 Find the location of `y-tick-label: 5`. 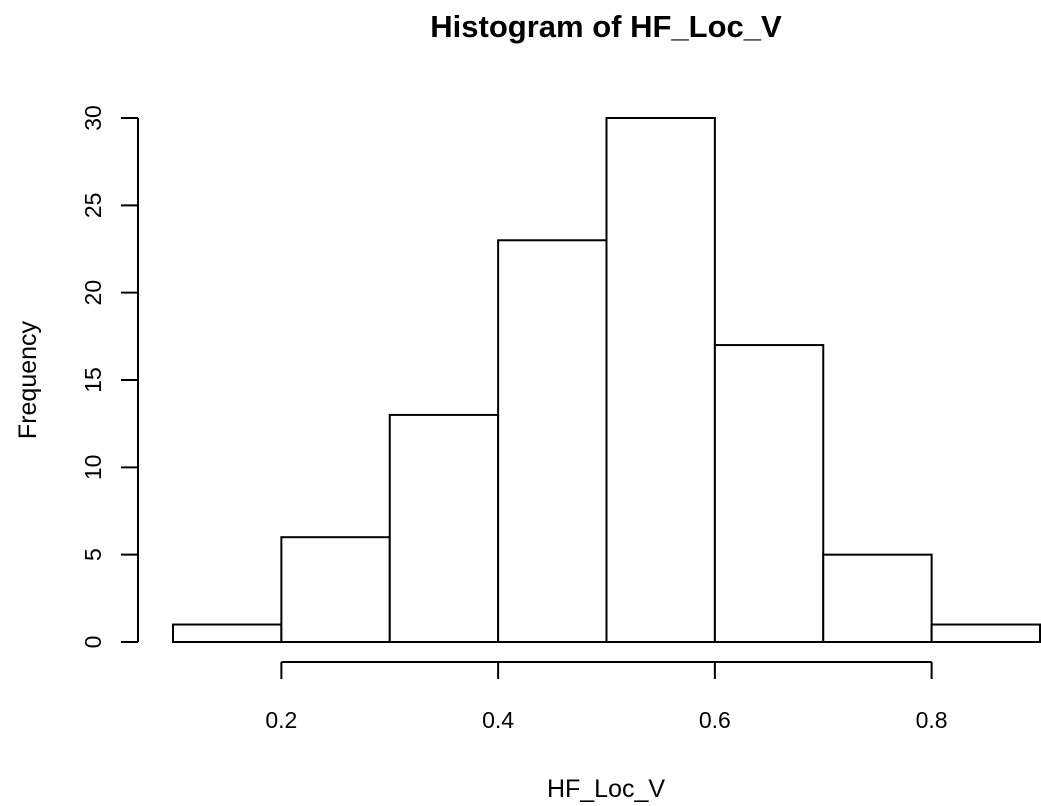

y-tick-label: 5 is located at coordinates (93, 554).